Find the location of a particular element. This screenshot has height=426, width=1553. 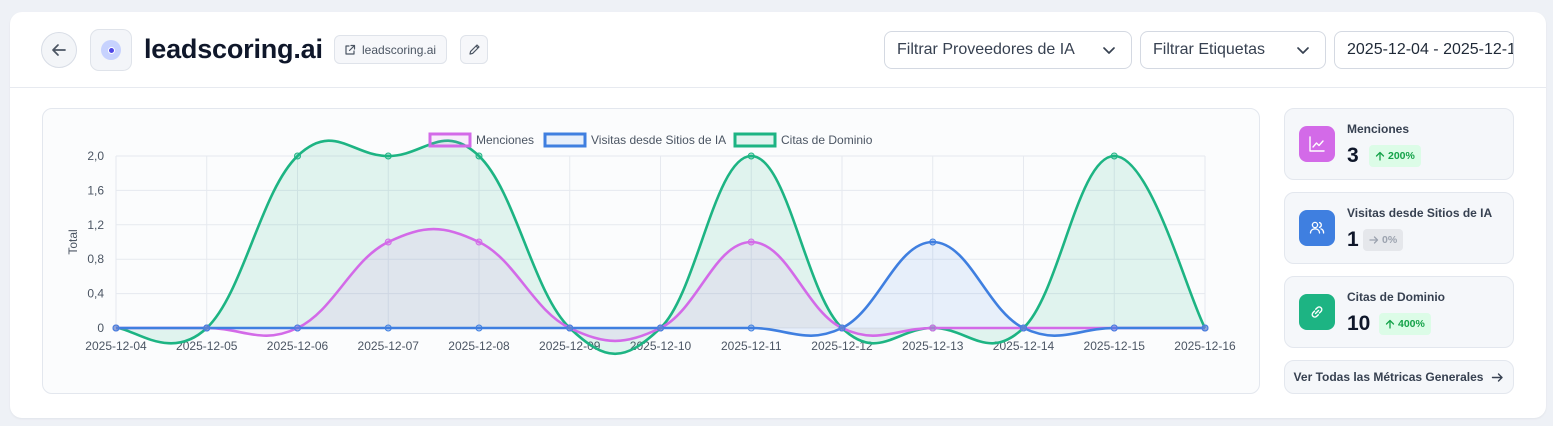

filter-providers-label: Filtrar Proveedores de IA is located at coordinates (986, 49).